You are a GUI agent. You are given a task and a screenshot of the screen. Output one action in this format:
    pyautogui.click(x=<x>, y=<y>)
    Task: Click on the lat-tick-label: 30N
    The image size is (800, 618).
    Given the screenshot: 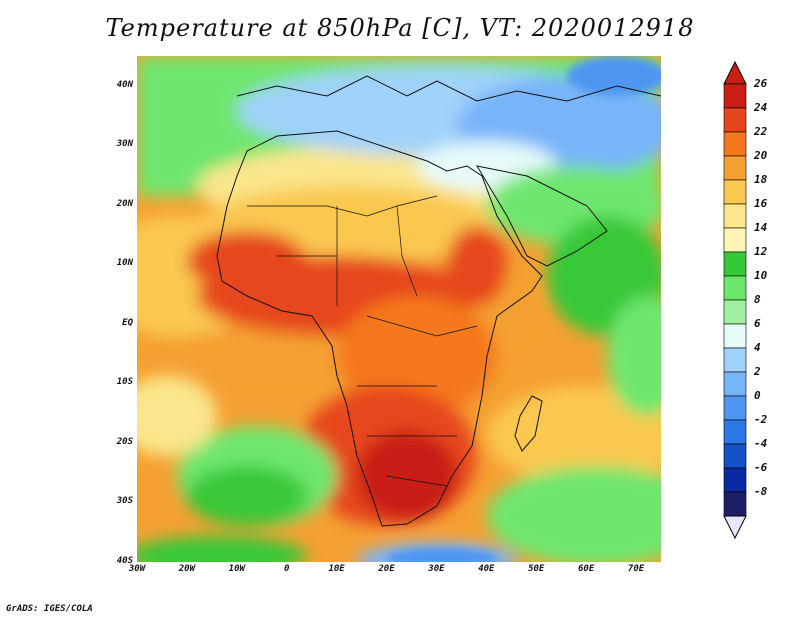 What is the action you would take?
    pyautogui.click(x=124, y=144)
    